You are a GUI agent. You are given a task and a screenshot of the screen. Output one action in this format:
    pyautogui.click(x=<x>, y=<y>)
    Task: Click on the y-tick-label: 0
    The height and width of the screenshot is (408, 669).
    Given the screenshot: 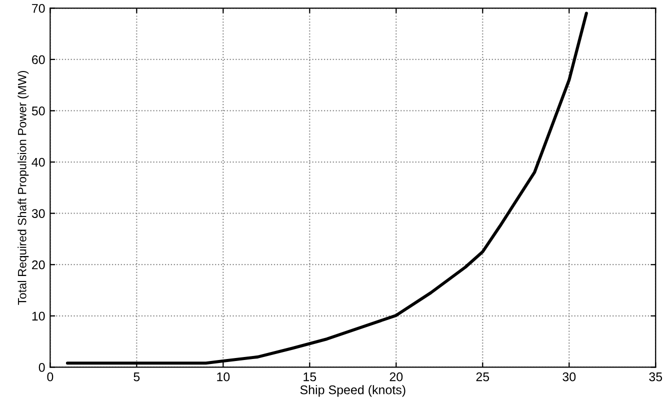 What is the action you would take?
    pyautogui.click(x=41, y=367)
    